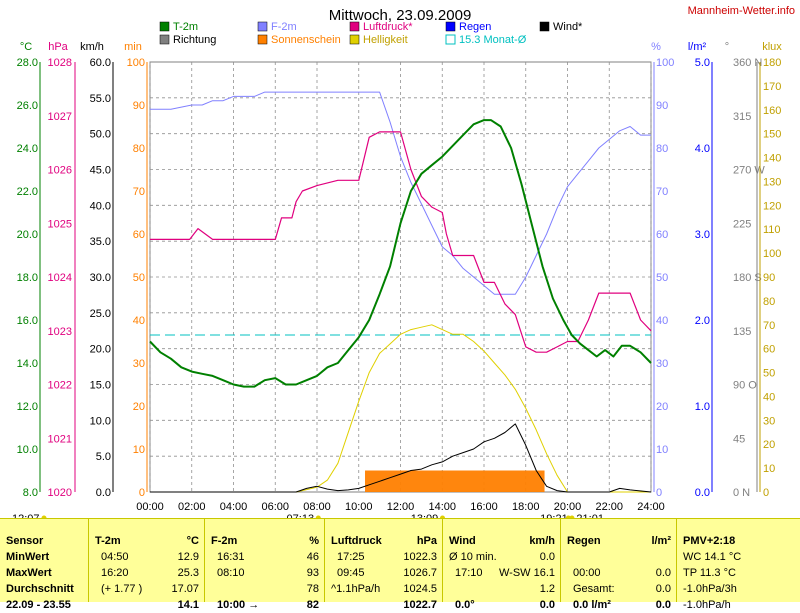 The width and height of the screenshot is (800, 613). Describe the element at coordinates (594, 589) in the screenshot. I see `rain-total-label: Gesamt:` at that location.